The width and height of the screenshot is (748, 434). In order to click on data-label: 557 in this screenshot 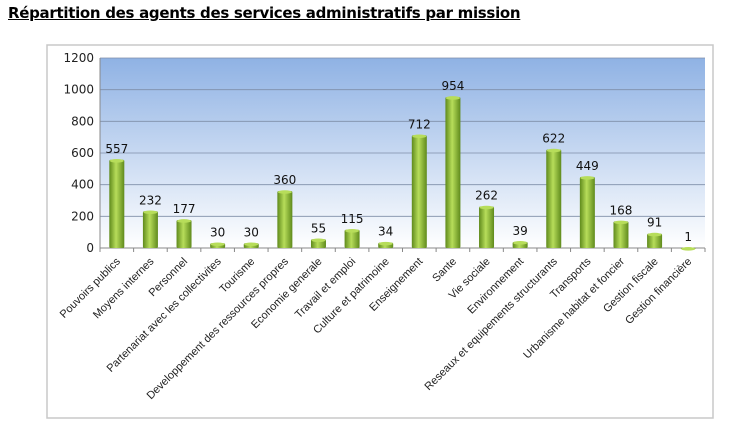, I will do `click(116, 149)`.